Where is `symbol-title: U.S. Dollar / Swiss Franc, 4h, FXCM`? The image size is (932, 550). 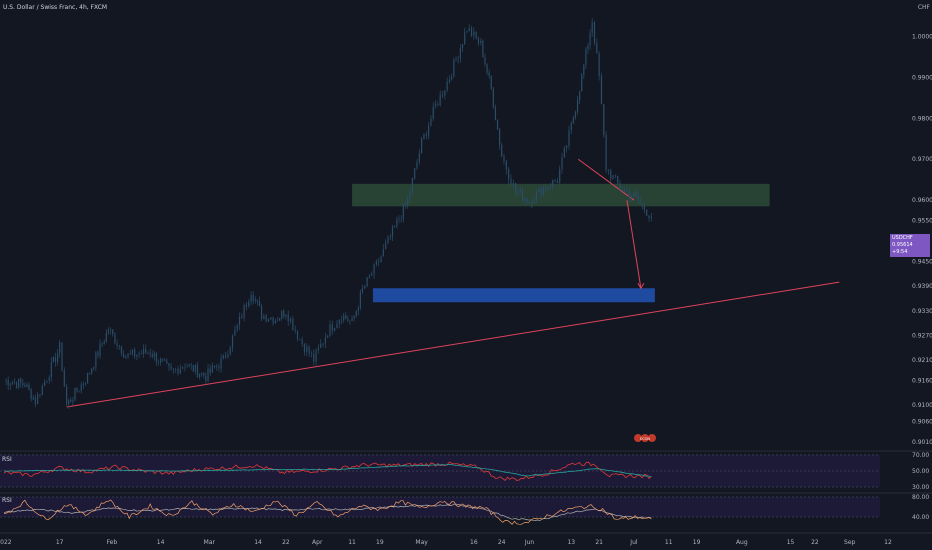 symbol-title: U.S. Dollar / Swiss Franc, 4h, FXCM is located at coordinates (55, 7).